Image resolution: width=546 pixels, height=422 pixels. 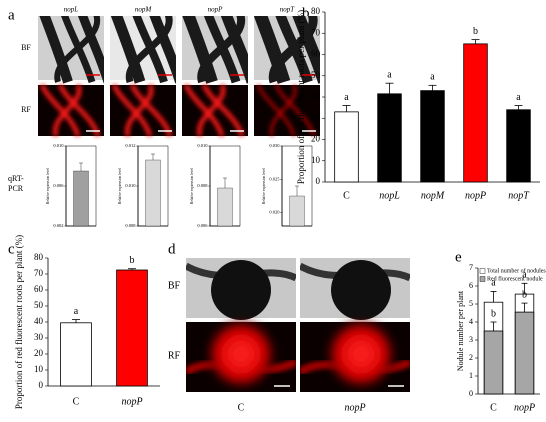 What do you see at coordinates (460, 330) in the screenshot?
I see `y-axis-label: Nodule number per plant` at bounding box center [460, 330].